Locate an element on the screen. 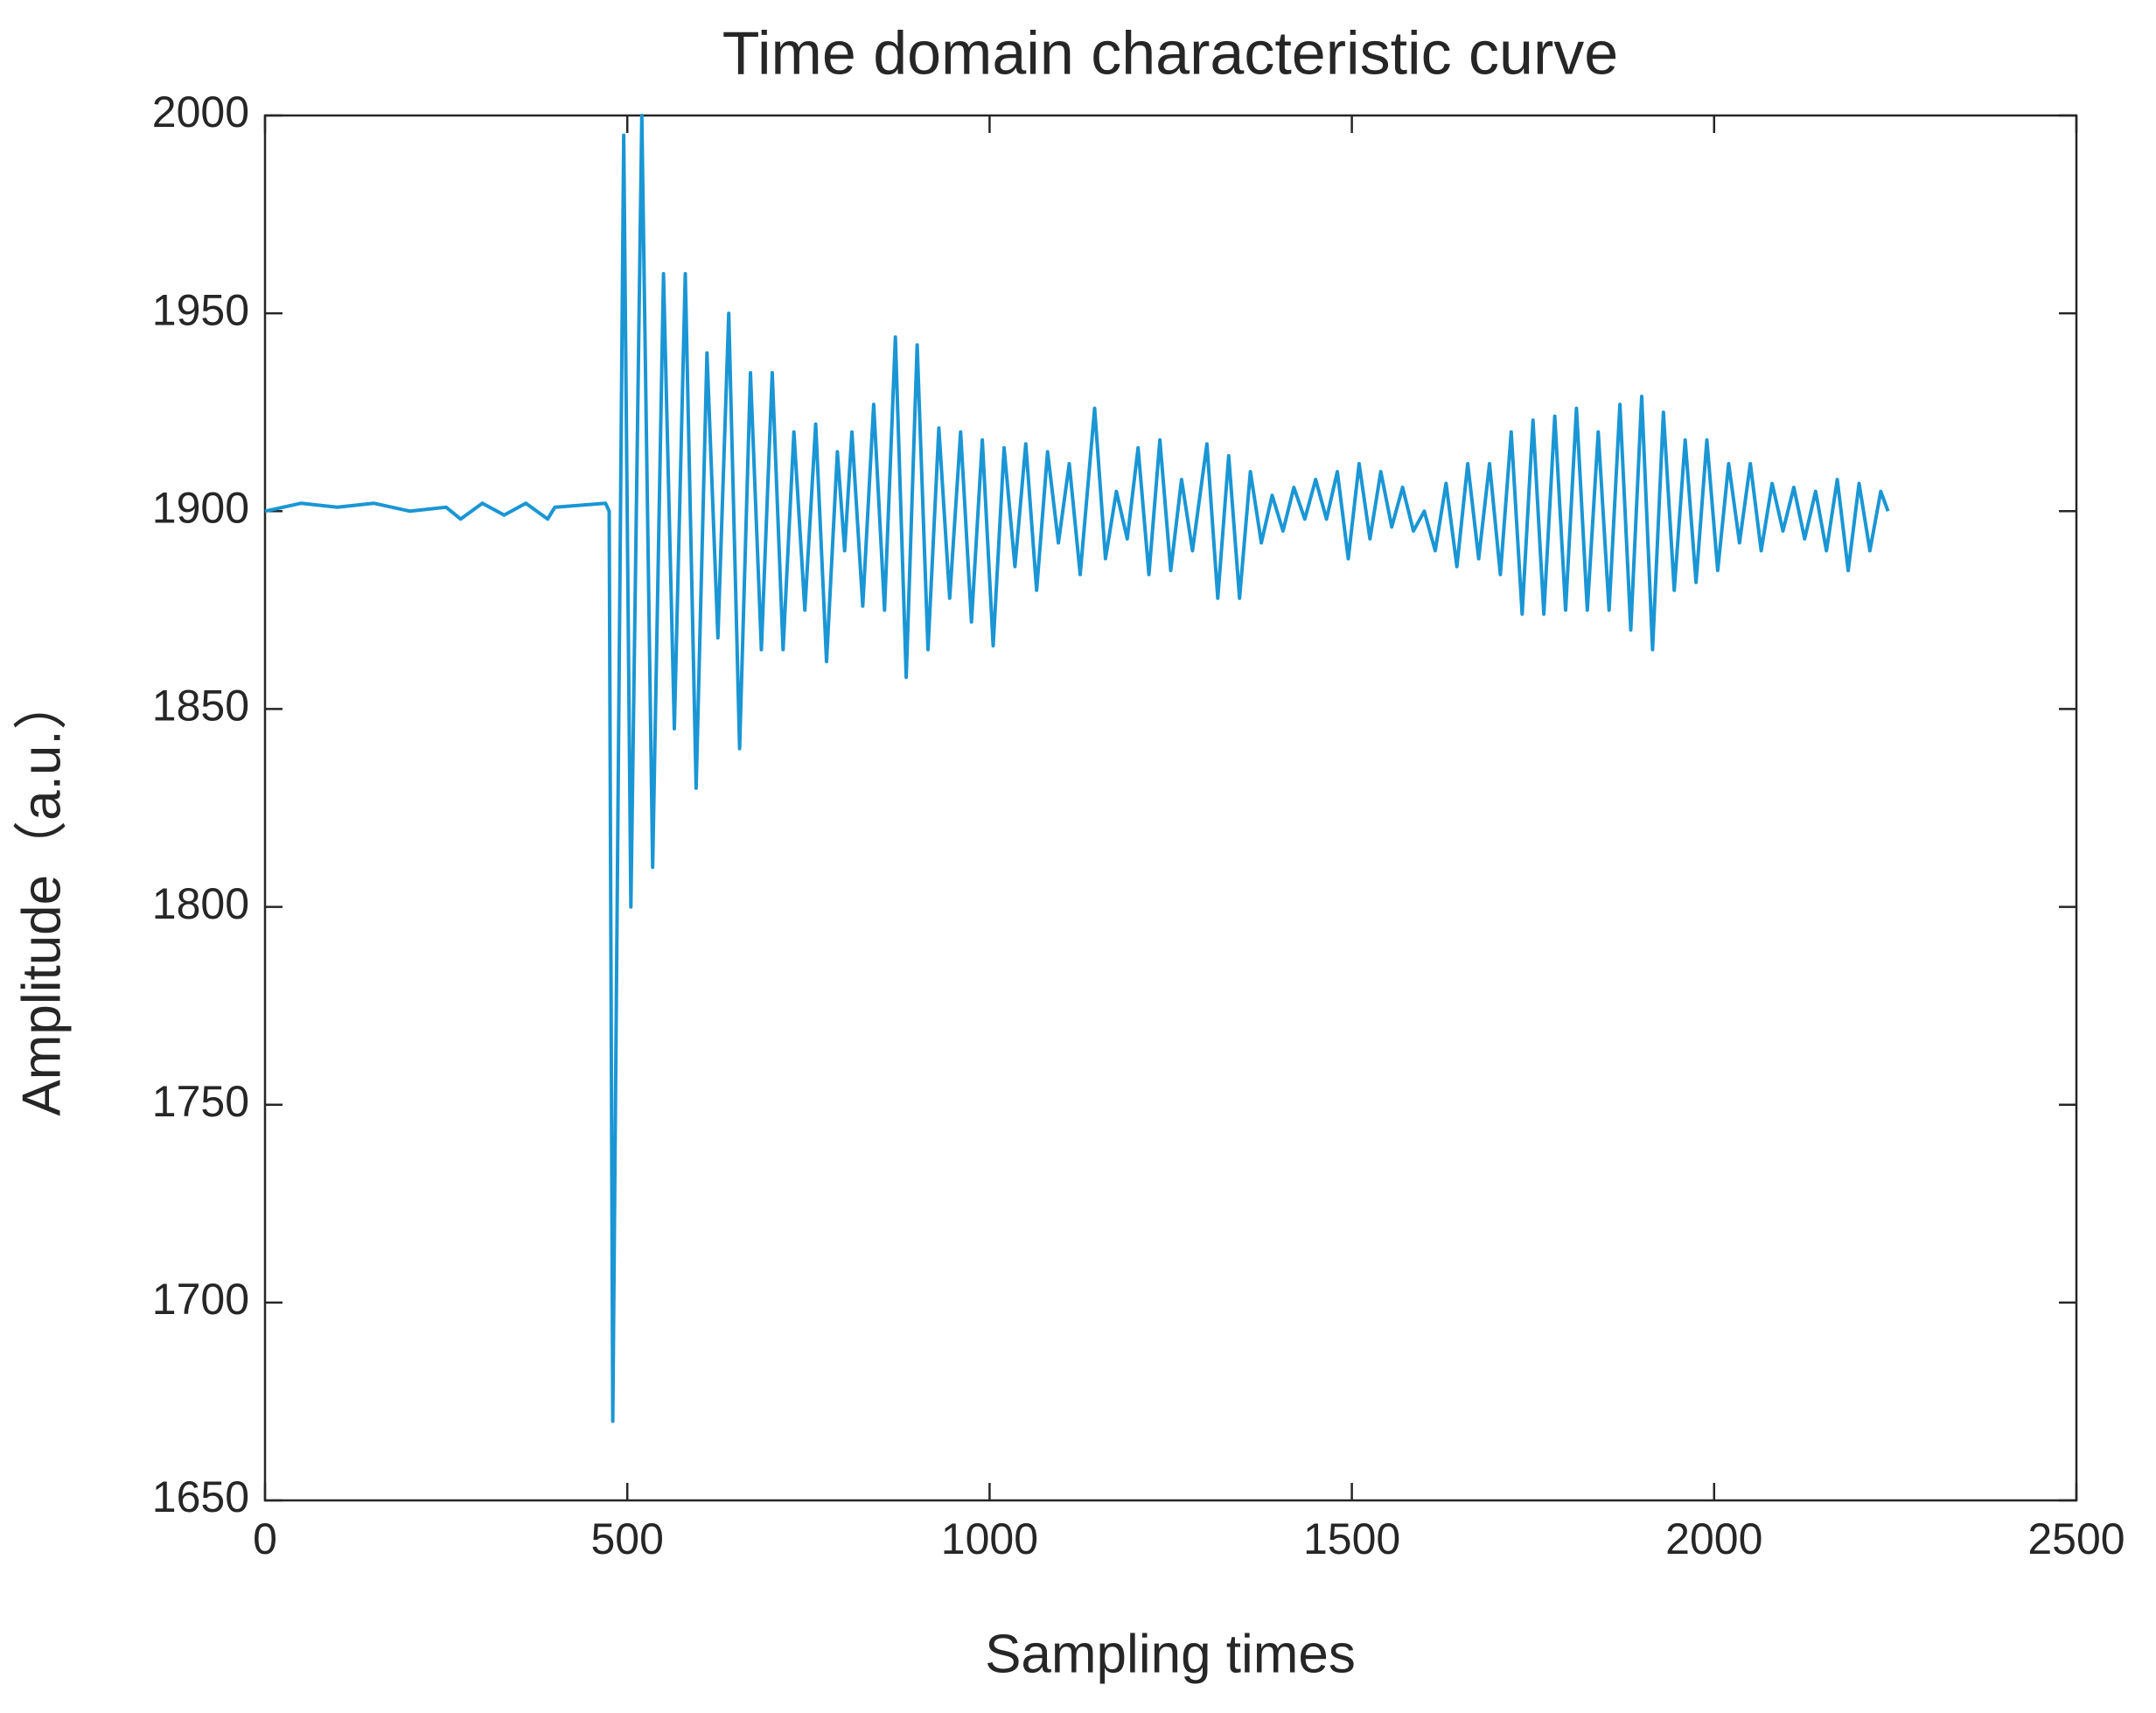  y-tick-label: 1950 is located at coordinates (200, 309).